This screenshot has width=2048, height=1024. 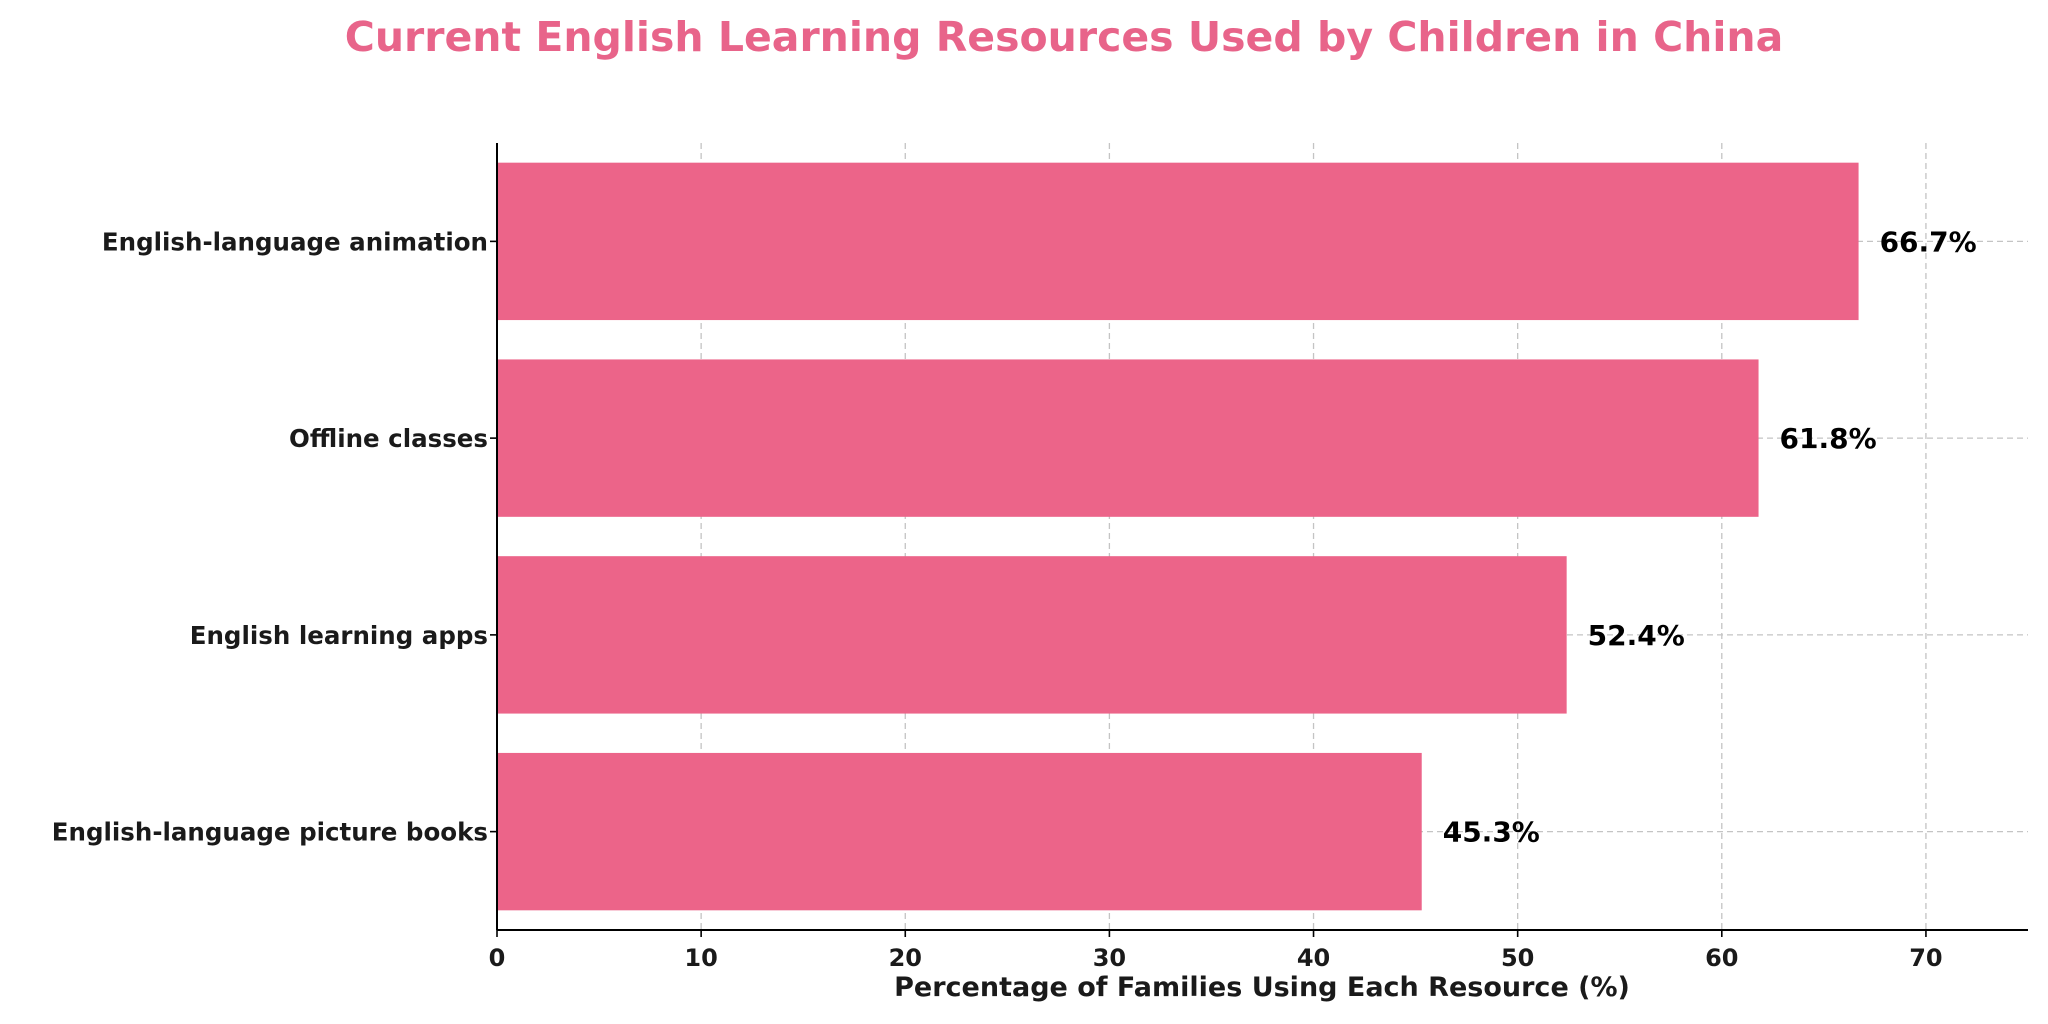 What do you see at coordinates (1109, 958) in the screenshot?
I see `x-tick-label: 30` at bounding box center [1109, 958].